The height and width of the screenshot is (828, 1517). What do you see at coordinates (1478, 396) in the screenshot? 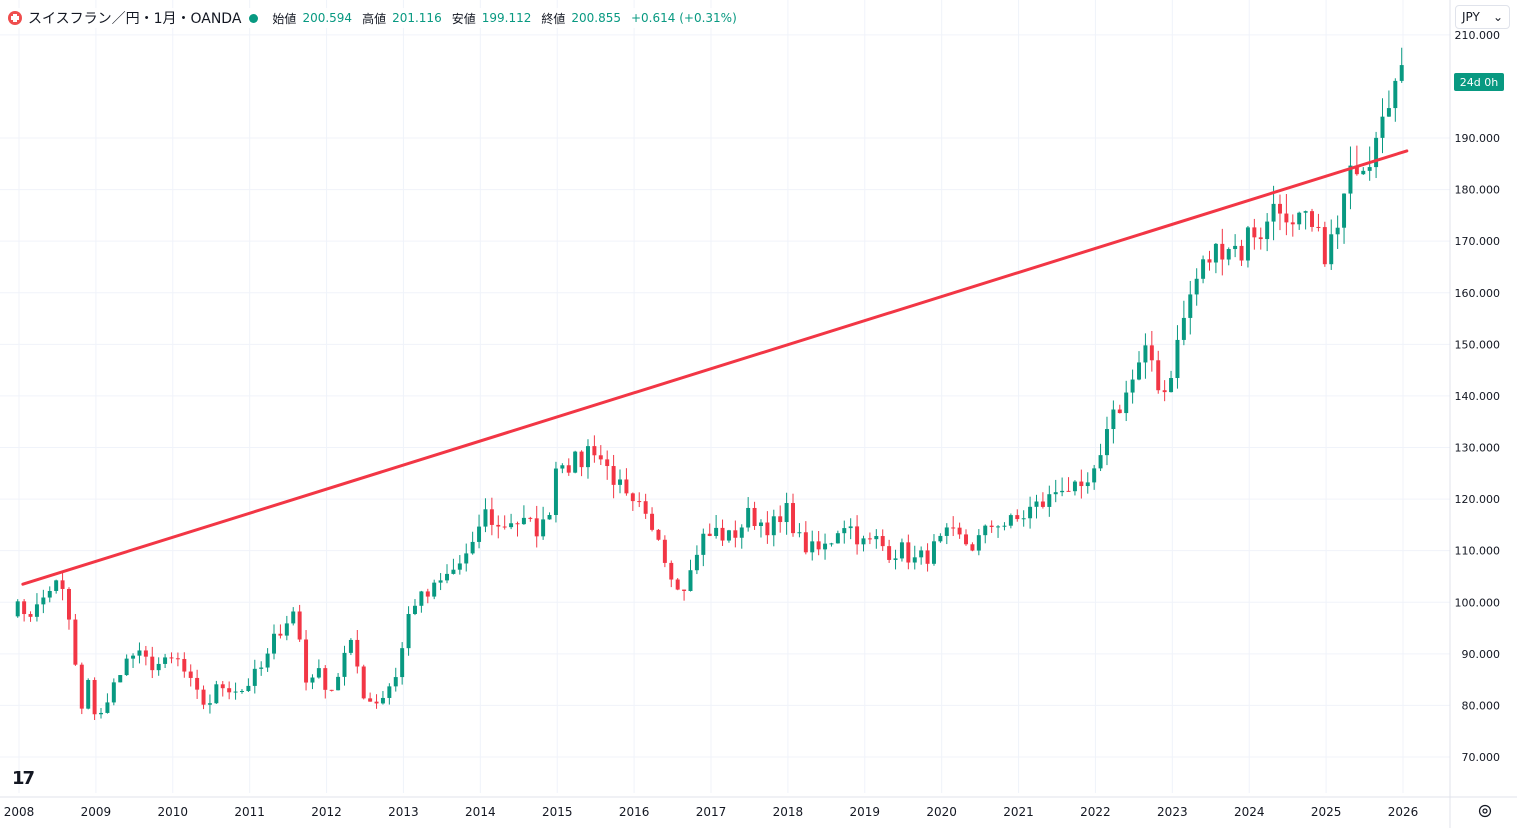
I see `price-tick-label: 140.000` at bounding box center [1478, 396].